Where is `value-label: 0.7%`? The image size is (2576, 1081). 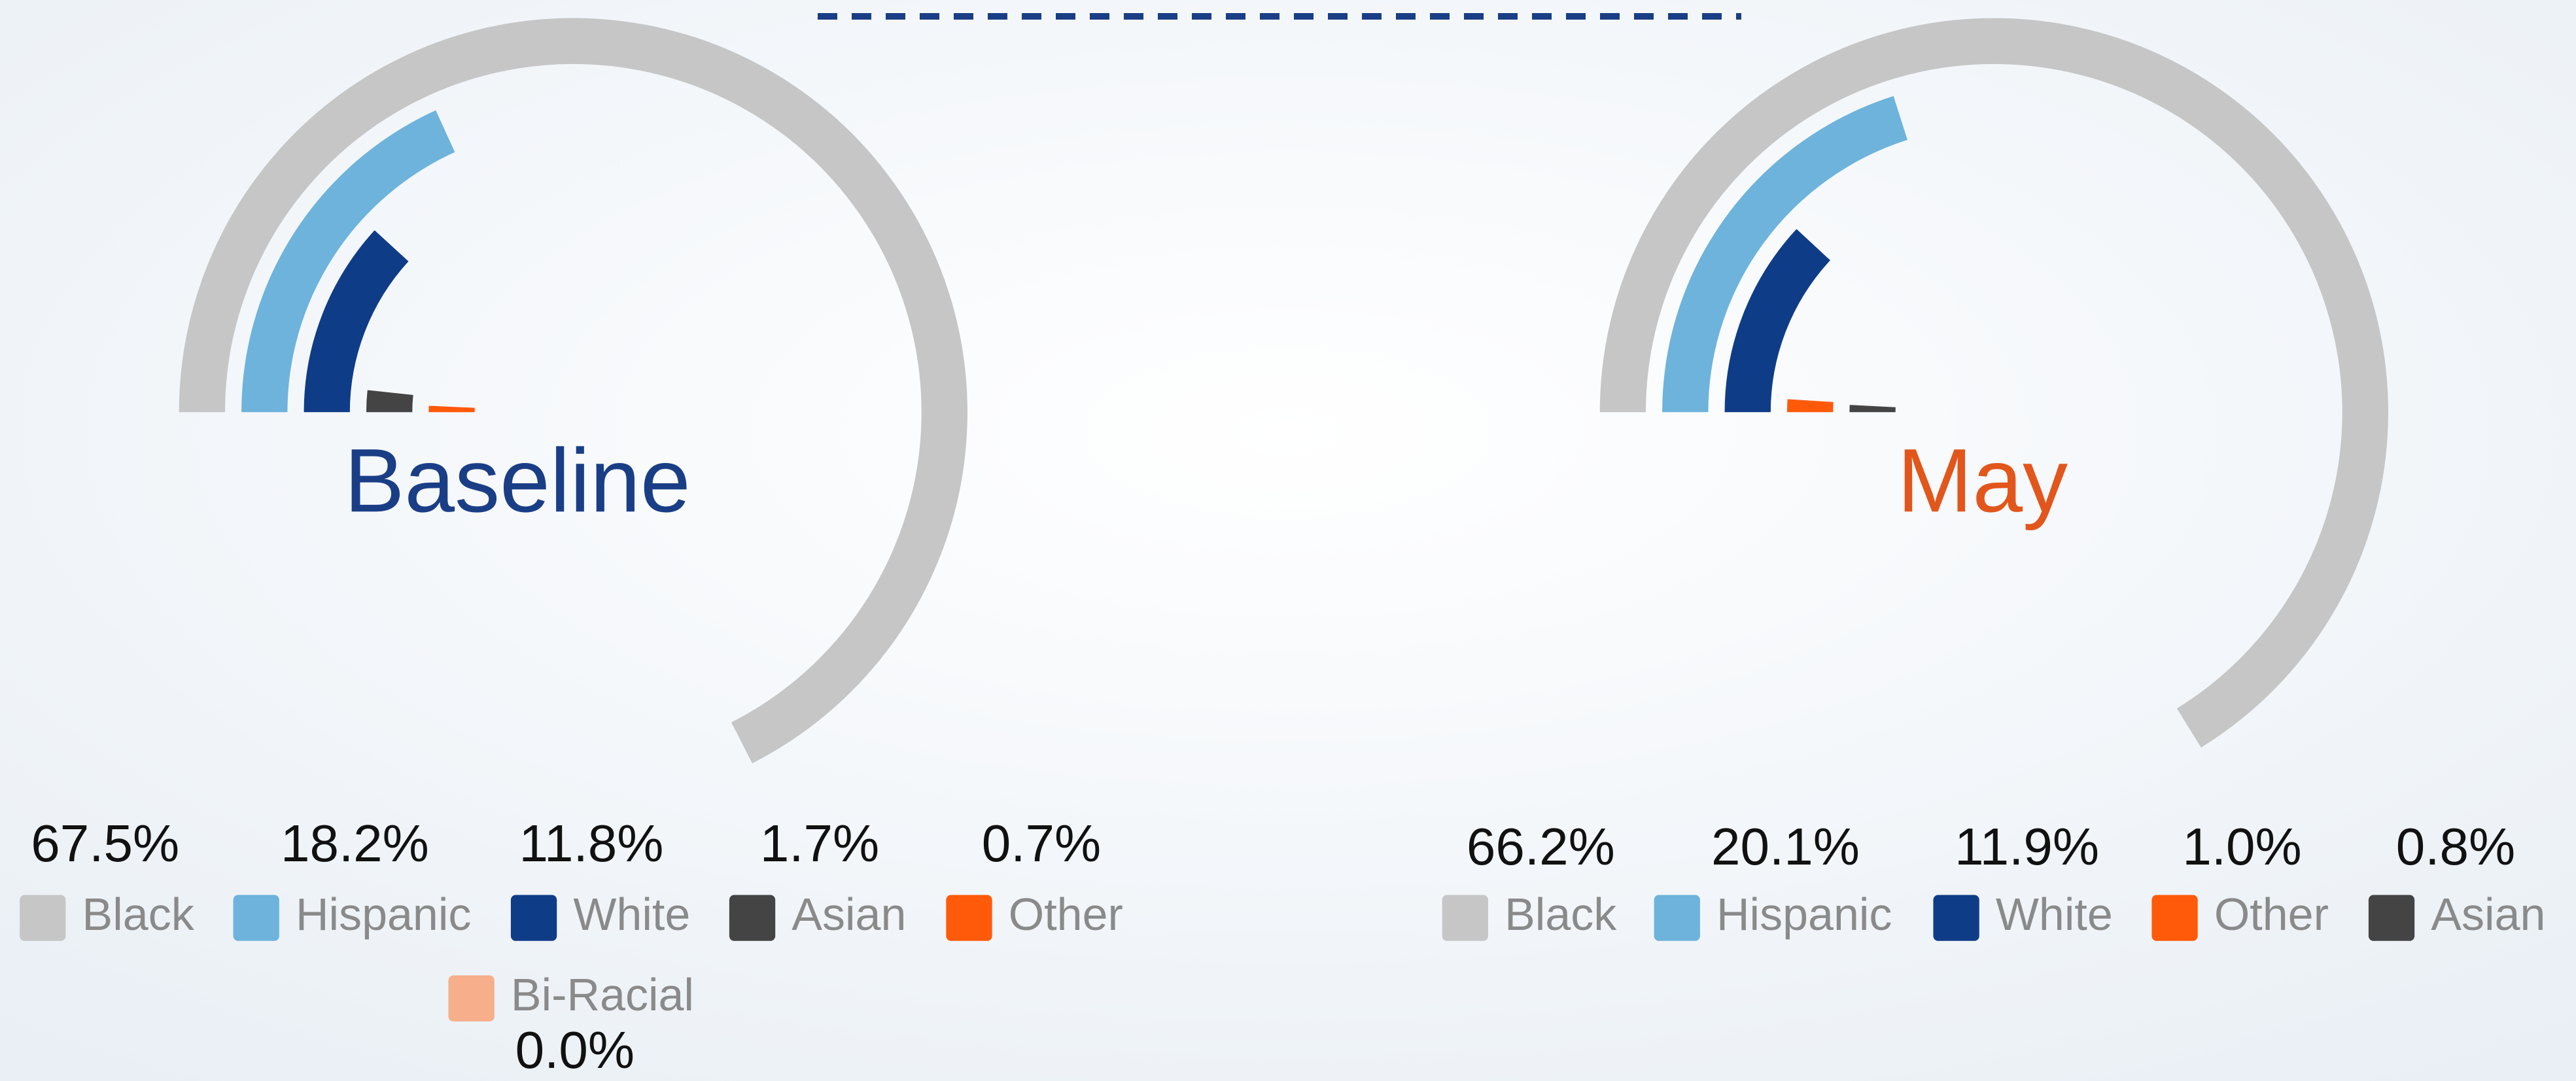 value-label: 0.7% is located at coordinates (1041, 843).